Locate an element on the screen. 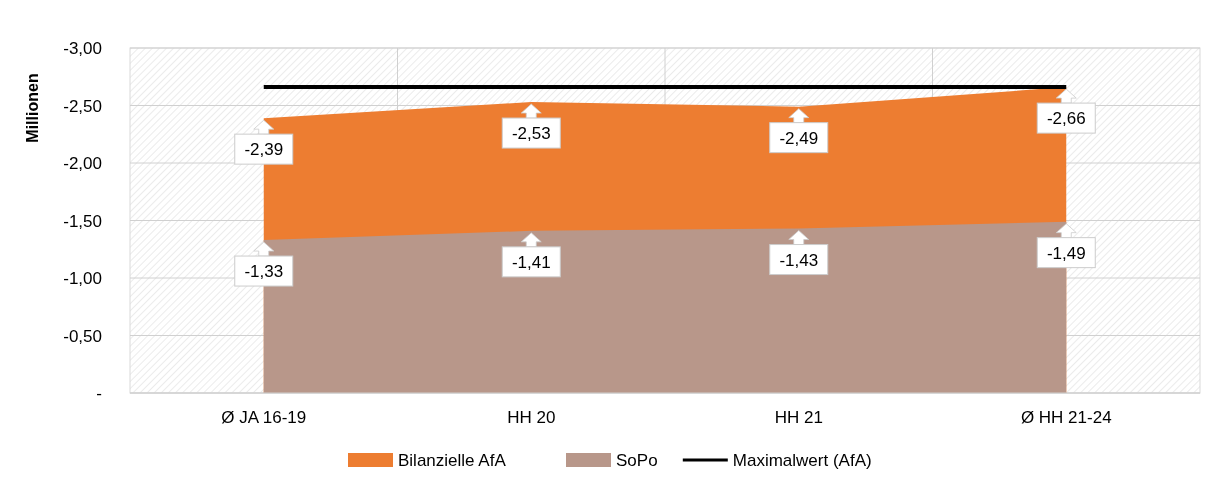 The width and height of the screenshot is (1205, 483). y-tick-label: -1,50 is located at coordinates (82, 221).